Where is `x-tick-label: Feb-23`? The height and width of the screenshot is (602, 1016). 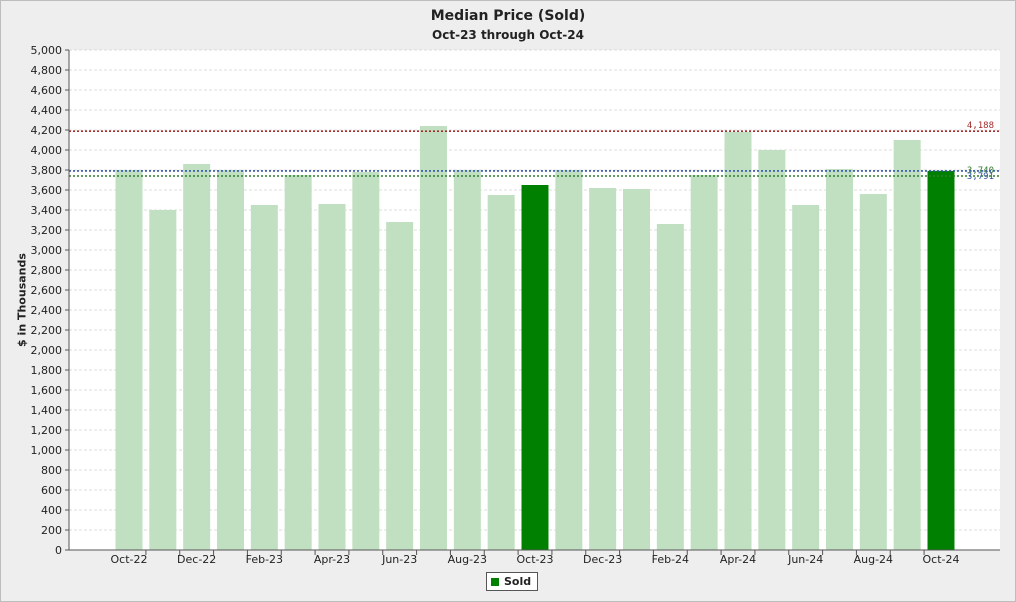 x-tick-label: Feb-23 is located at coordinates (264, 559).